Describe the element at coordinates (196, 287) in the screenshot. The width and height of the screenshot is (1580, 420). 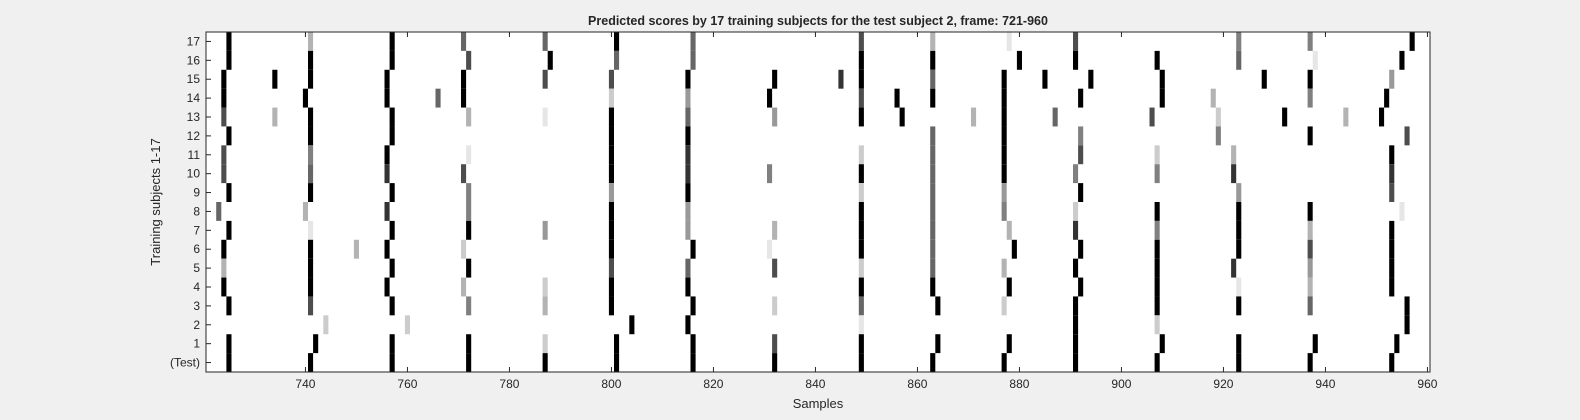
I see `y-tick-label: 4` at that location.